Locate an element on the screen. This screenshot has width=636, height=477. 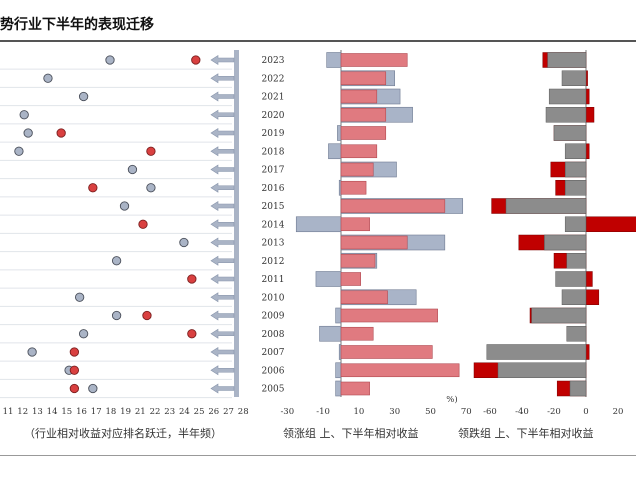
year-label: 2014 is located at coordinates (273, 225).